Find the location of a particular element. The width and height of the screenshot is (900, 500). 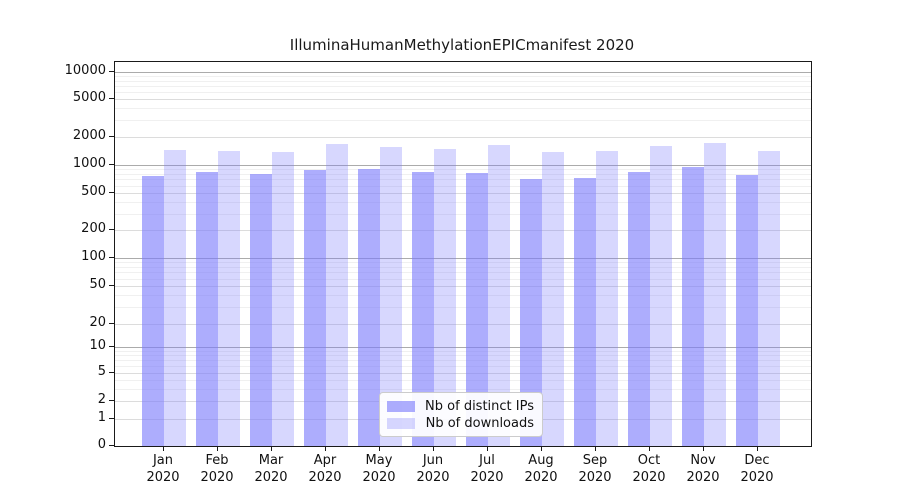

legend-label-downloads: Nb of downloads is located at coordinates (479, 423).